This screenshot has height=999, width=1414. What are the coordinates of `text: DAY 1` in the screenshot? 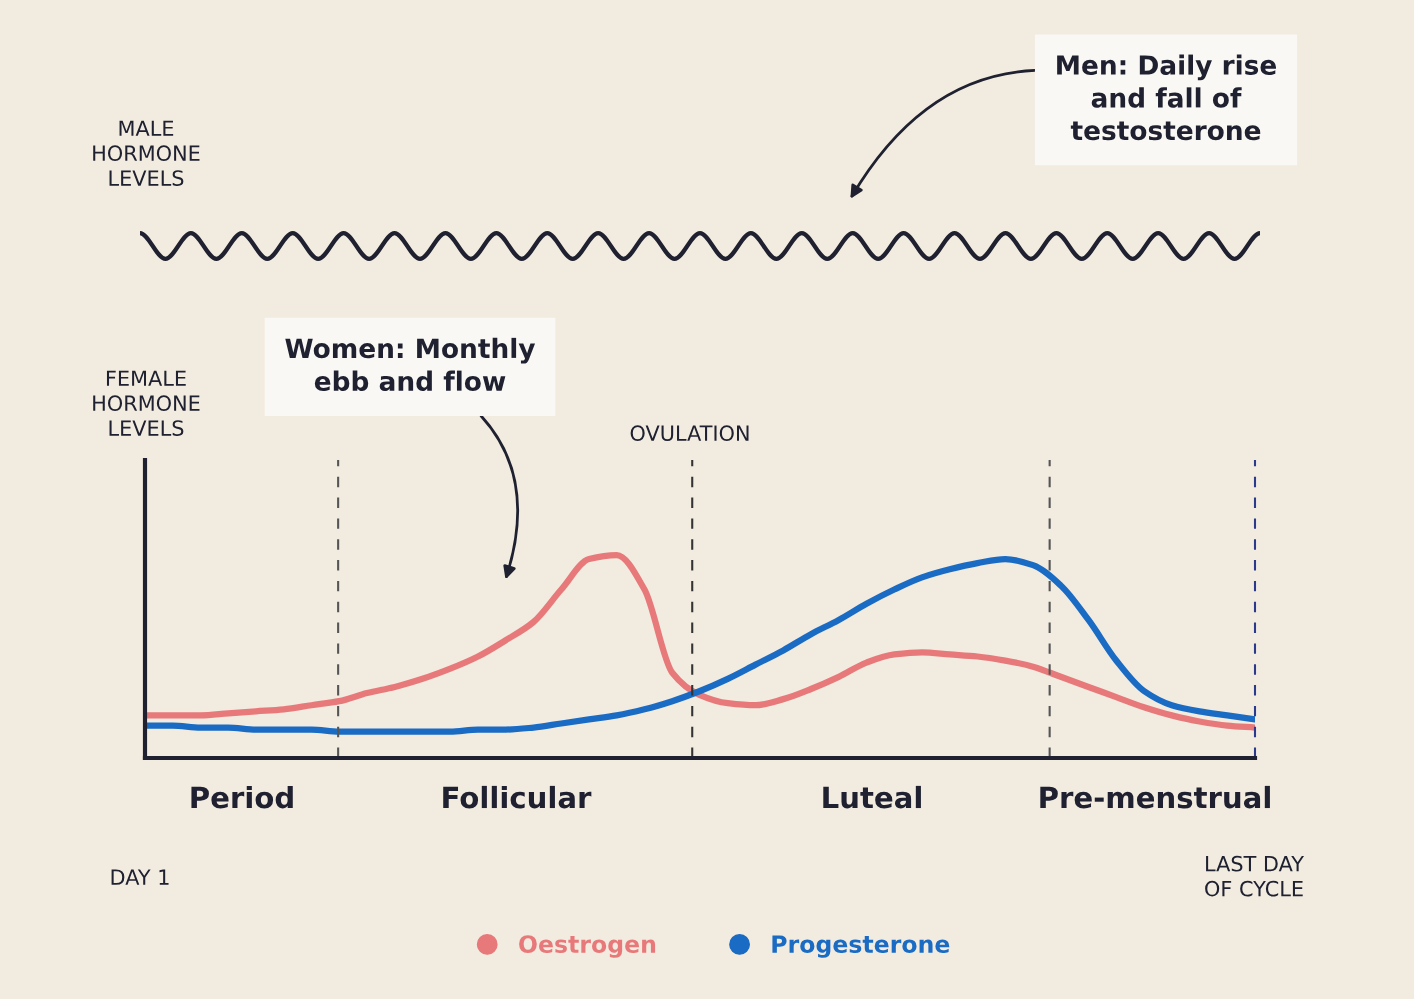 It's located at (140, 877).